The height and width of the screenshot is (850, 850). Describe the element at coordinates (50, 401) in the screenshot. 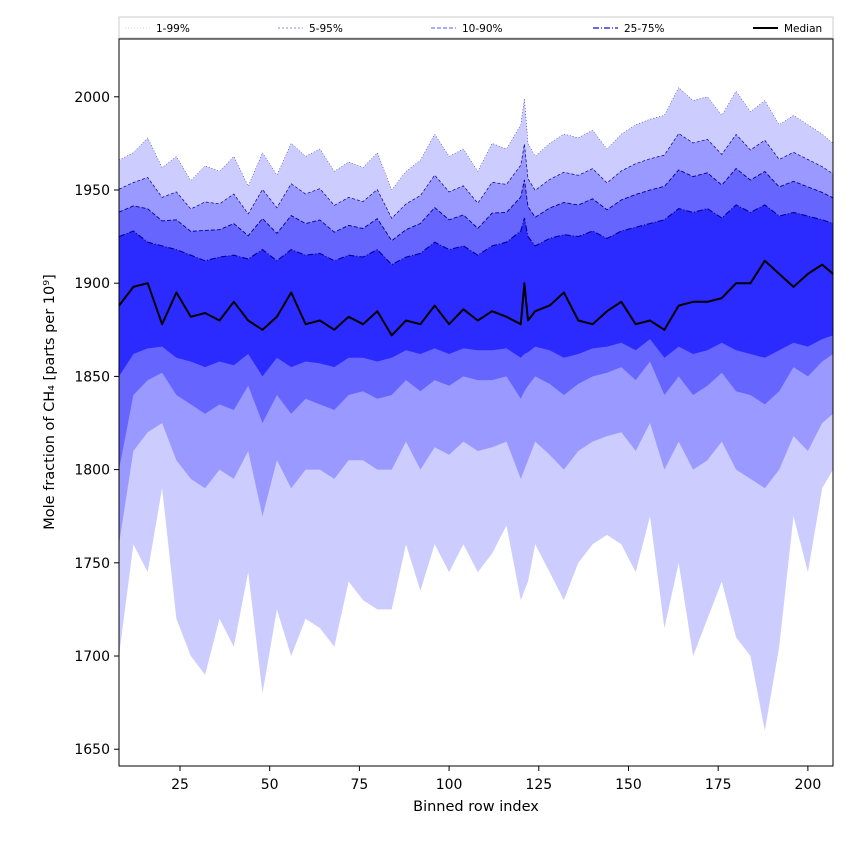

I see `y-axis-label: Mole fraction of CH₄ [parts per 10⁹]` at that location.